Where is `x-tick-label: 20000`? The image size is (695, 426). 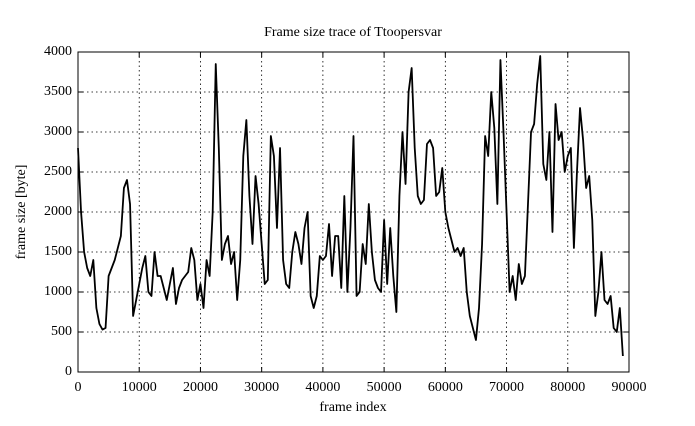 x-tick-label: 20000 is located at coordinates (200, 387).